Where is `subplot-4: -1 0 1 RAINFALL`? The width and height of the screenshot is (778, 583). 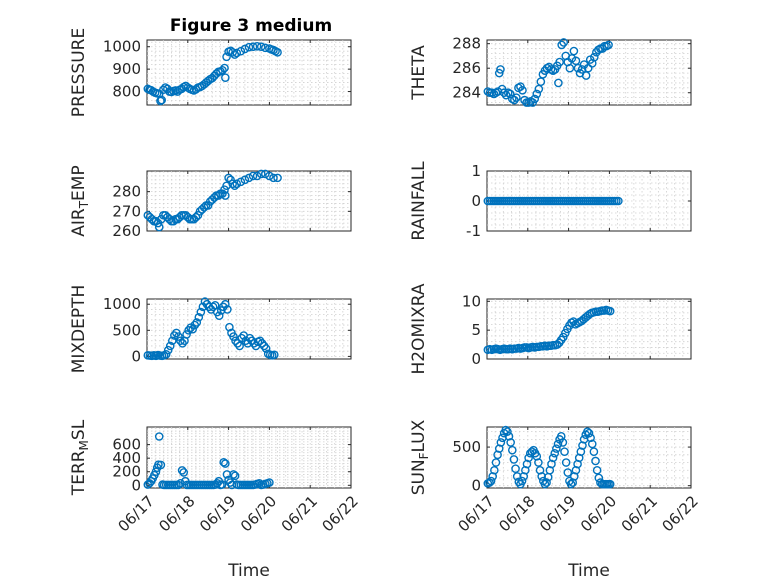
subplot-4: -1 0 1 RAINFALL is located at coordinates (550, 201).